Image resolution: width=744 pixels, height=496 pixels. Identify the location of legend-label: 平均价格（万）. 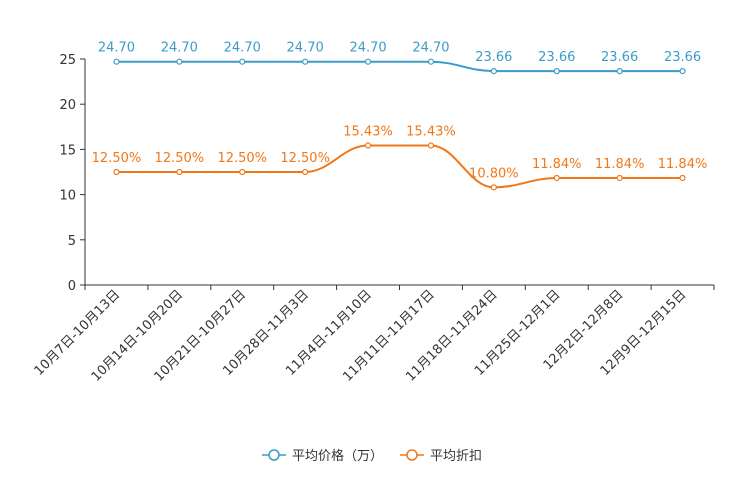
(337, 456).